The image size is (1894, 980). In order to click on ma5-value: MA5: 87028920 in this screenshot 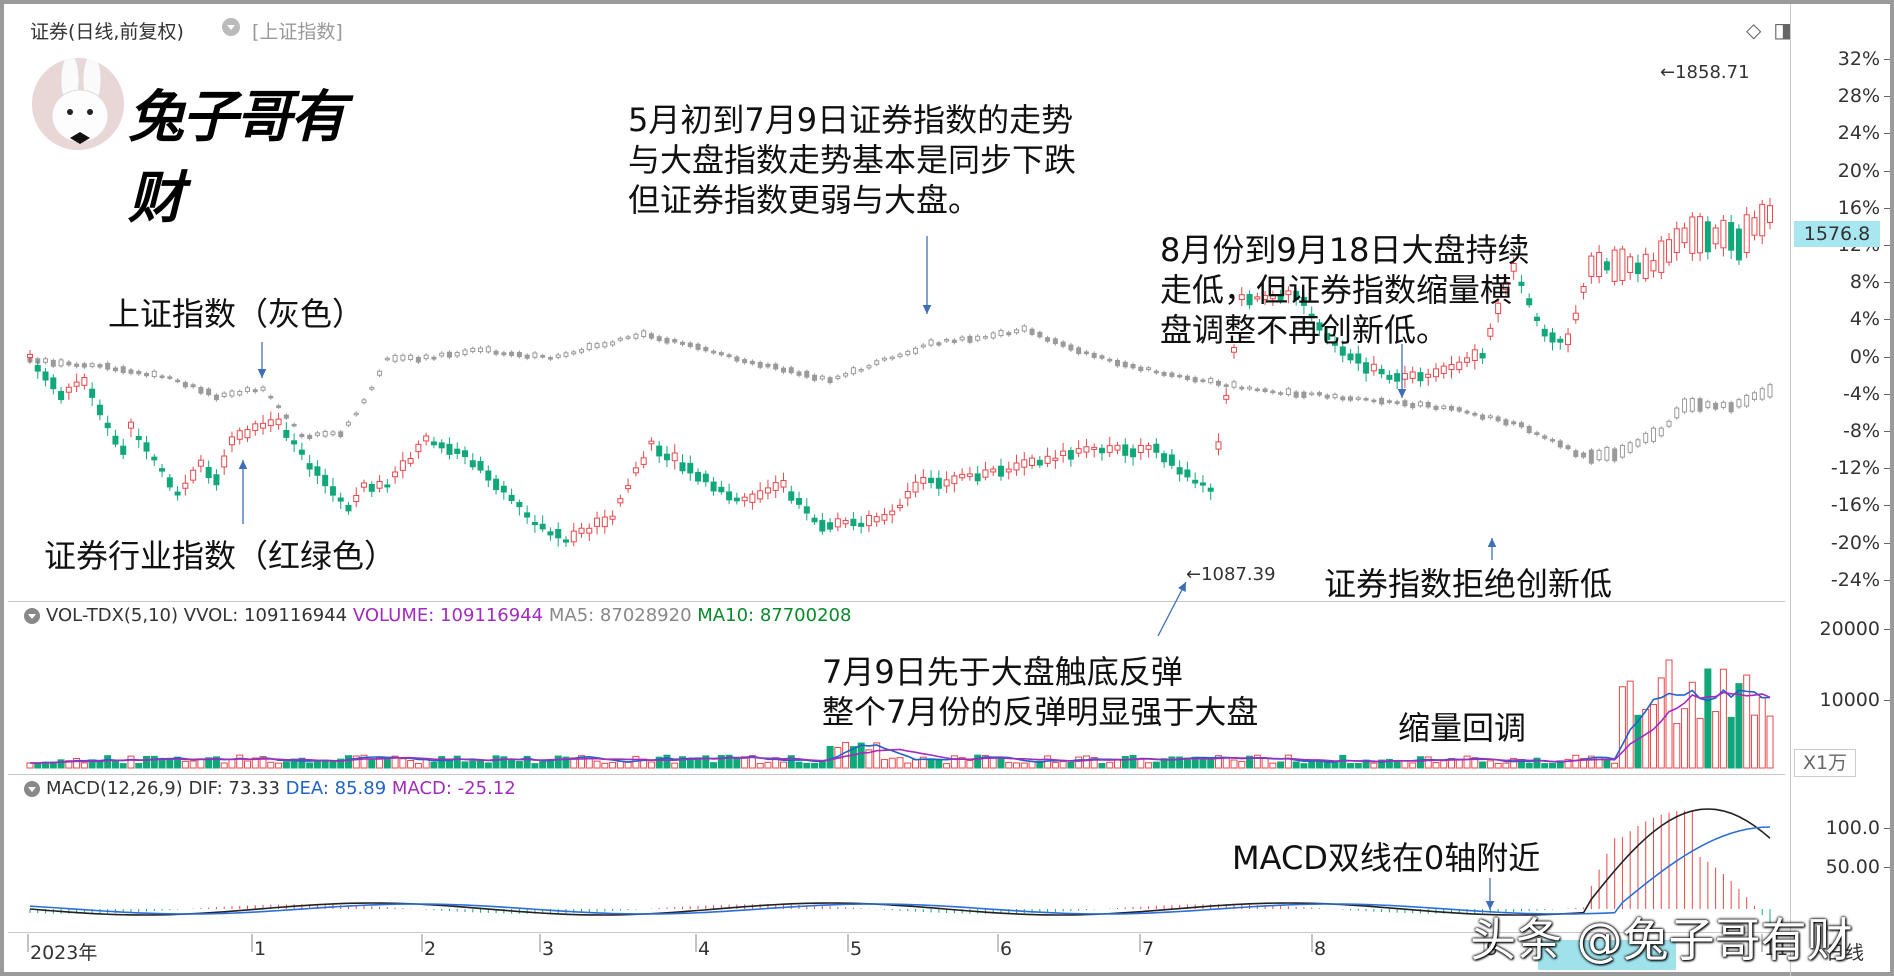, I will do `click(620, 615)`.